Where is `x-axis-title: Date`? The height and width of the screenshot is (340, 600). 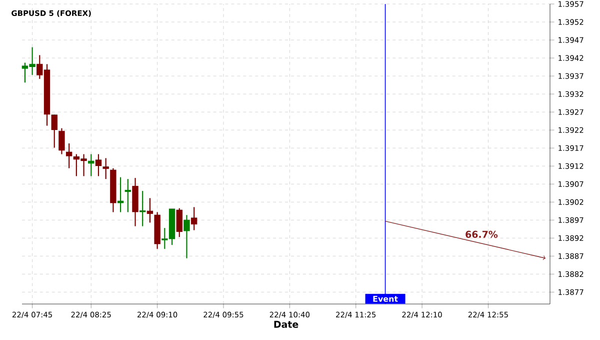
x-axis-title: Date is located at coordinates (286, 324).